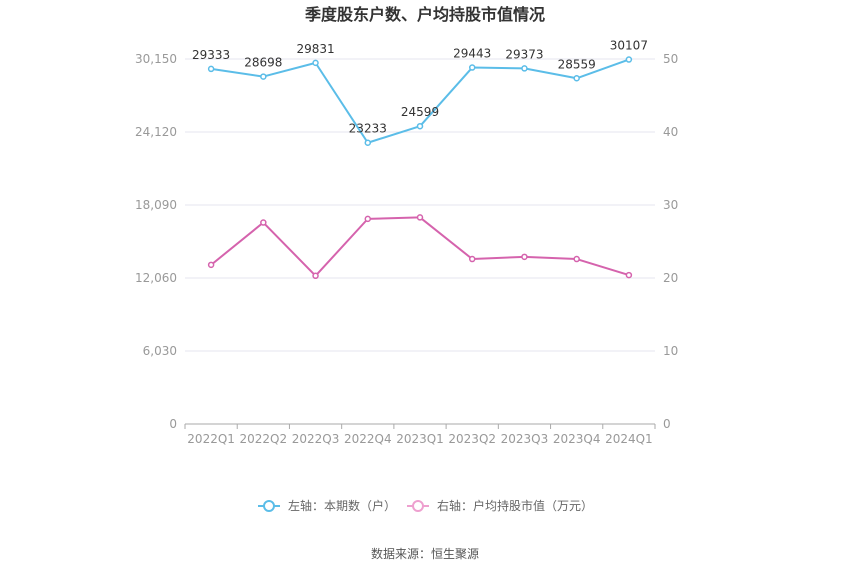 This screenshot has width=850, height=575. Describe the element at coordinates (368, 439) in the screenshot. I see `x-axis-tick-label: 2022Q4` at that location.